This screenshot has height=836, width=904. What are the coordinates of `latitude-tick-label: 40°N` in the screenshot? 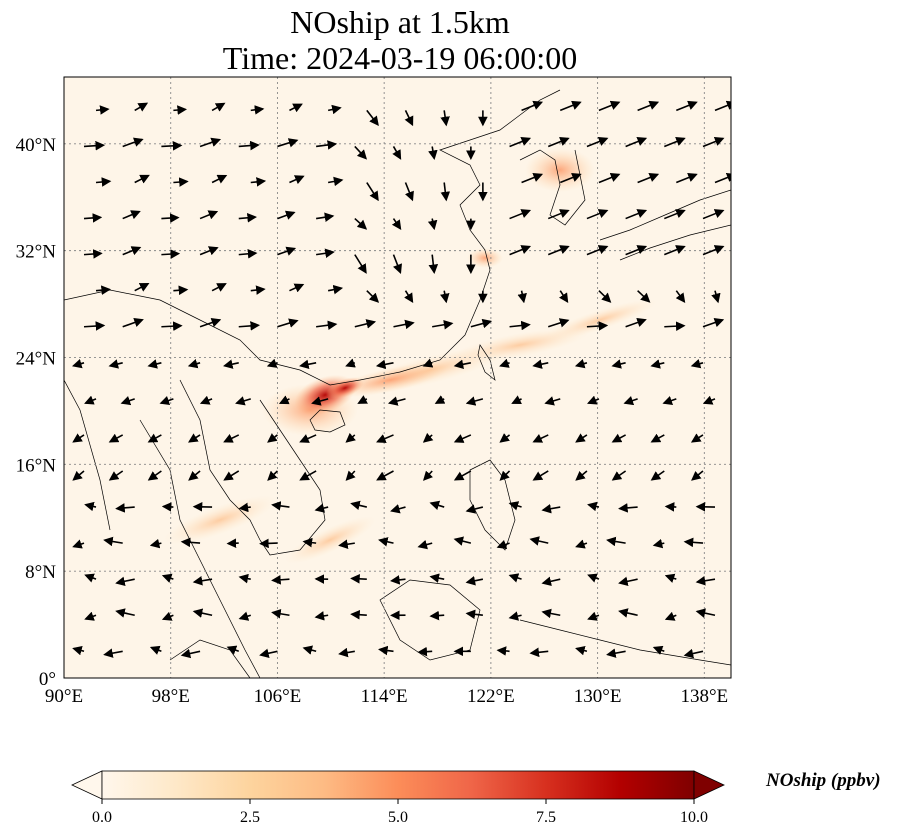 It's located at (36, 145).